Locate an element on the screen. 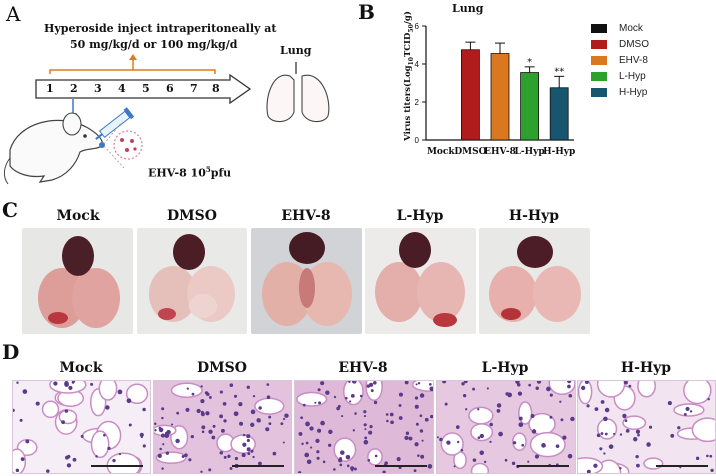  scale-bar is located at coordinates (117, 466).